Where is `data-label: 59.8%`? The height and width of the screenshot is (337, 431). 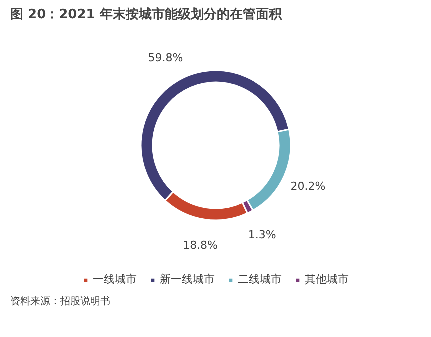 data-label: 59.8% is located at coordinates (166, 57).